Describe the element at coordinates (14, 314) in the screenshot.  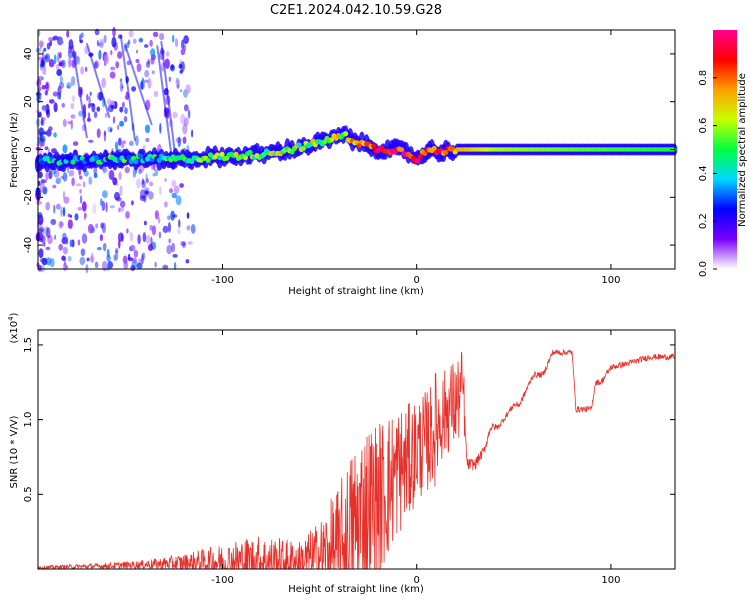
I see `snr-multiplier-close: )` at that location.